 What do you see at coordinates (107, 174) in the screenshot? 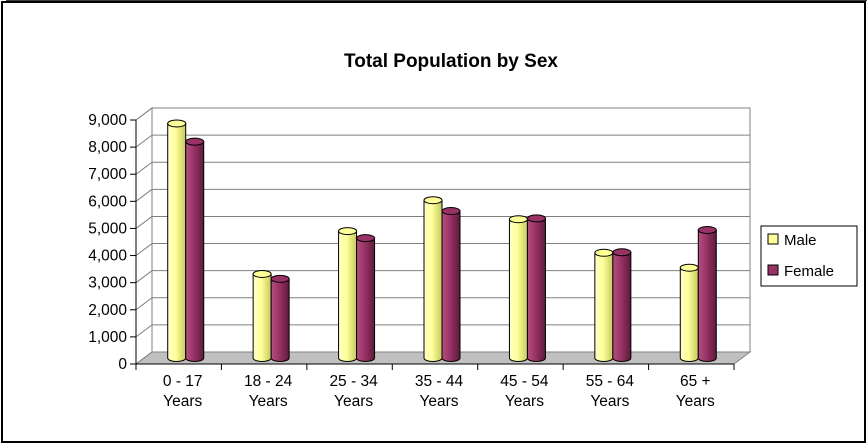
I see `y-tick-label: 7,000` at bounding box center [107, 174].